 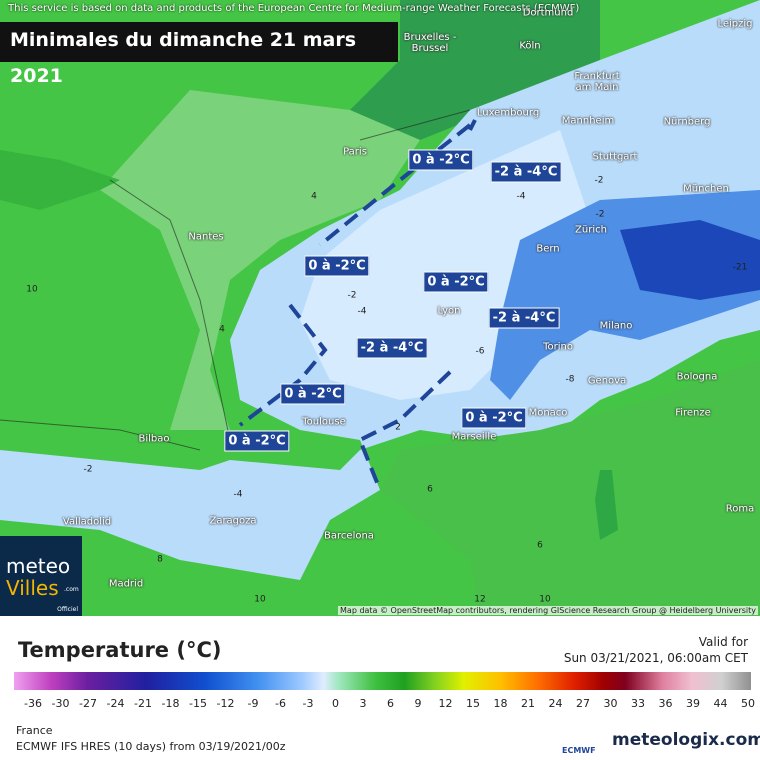 What do you see at coordinates (480, 599) in the screenshot?
I see `contour-label: 12` at bounding box center [480, 599].